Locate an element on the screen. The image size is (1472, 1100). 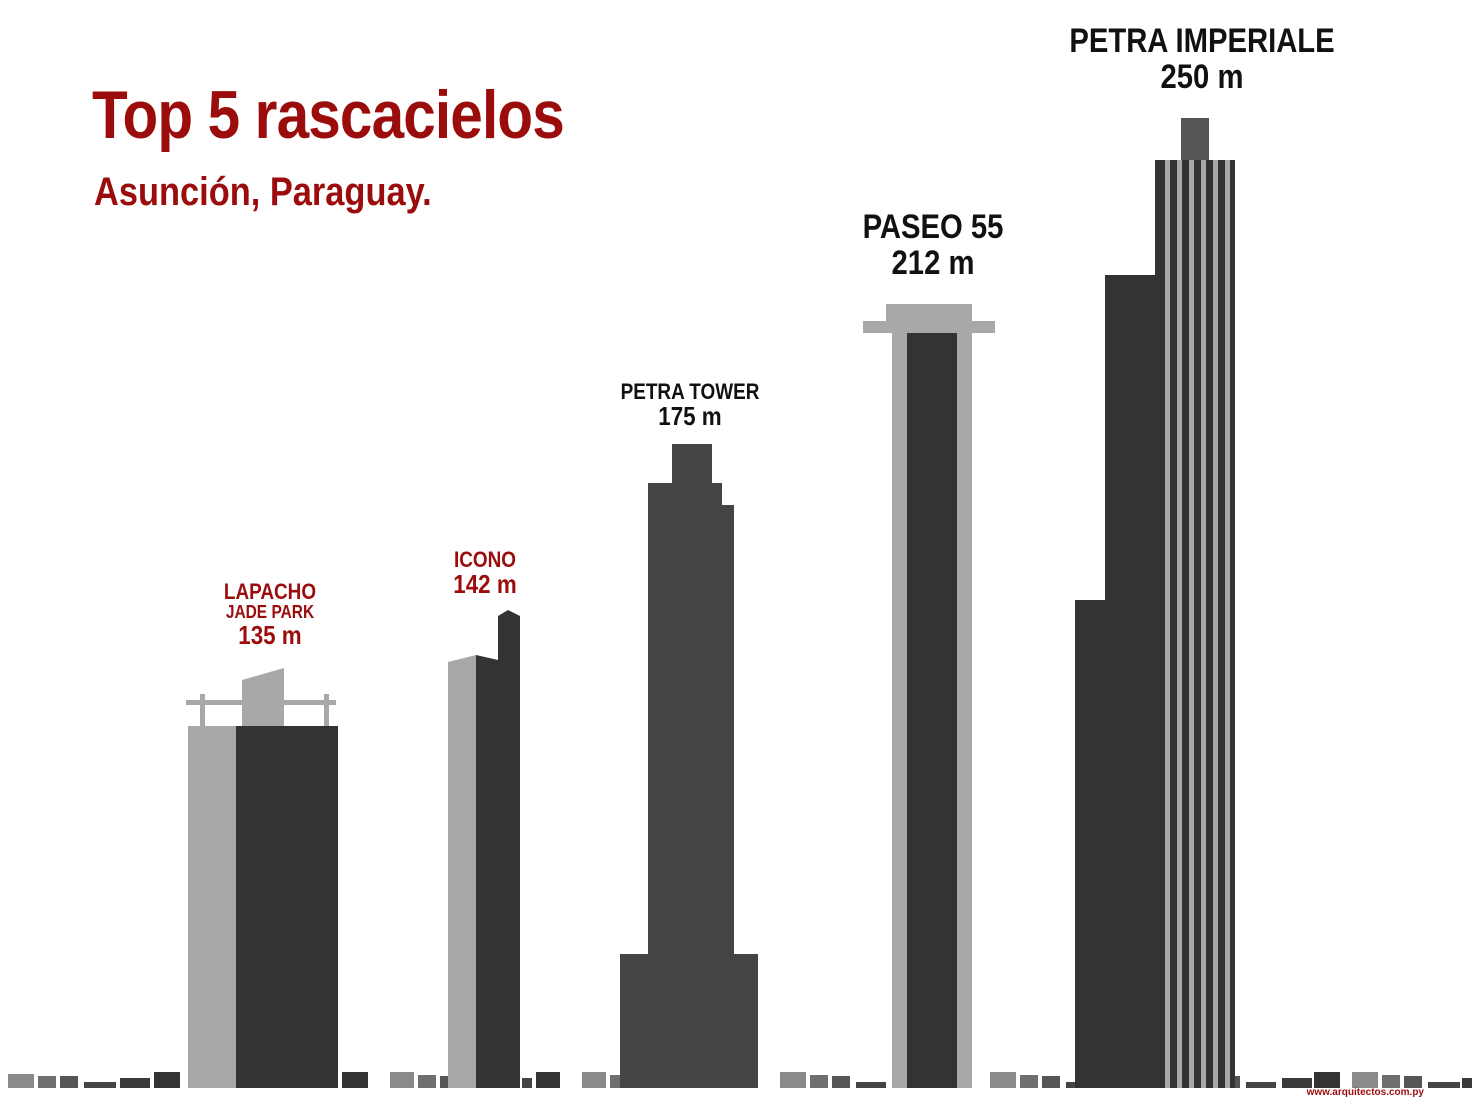
building-height: 212 m is located at coordinates (933, 262).